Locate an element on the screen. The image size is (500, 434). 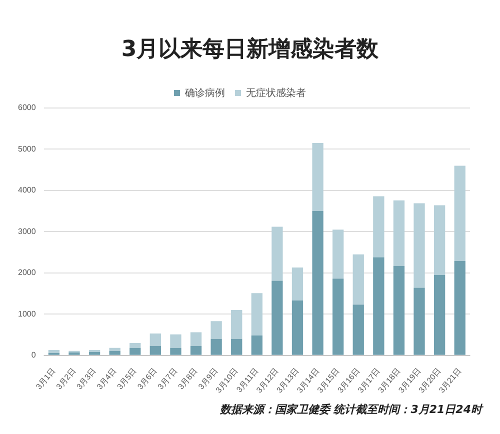
y-tick-label: 5000 is located at coordinates (27, 149).